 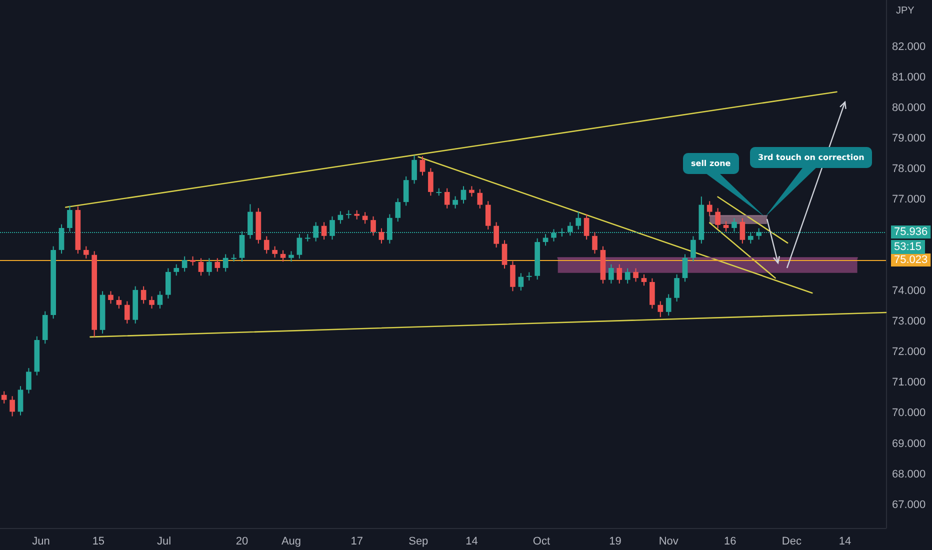 I want to click on text: 53:15, so click(x=908, y=247).